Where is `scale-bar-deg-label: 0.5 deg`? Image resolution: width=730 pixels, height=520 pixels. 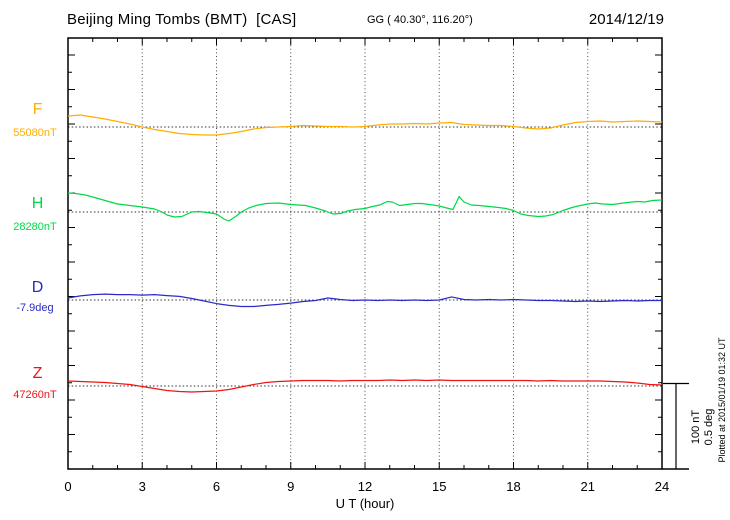 scale-bar-deg-label: 0.5 deg is located at coordinates (709, 427).